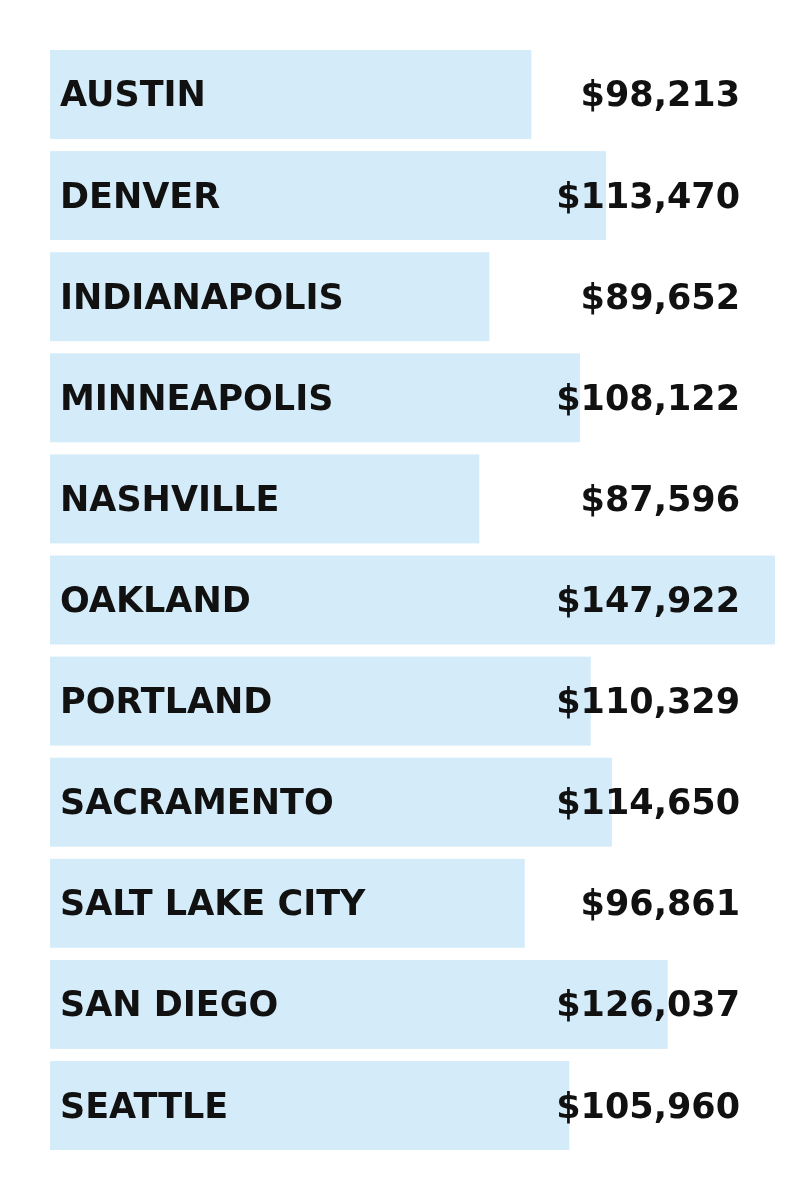  What do you see at coordinates (660, 94) in the screenshot?
I see `data-label: $98,213` at bounding box center [660, 94].